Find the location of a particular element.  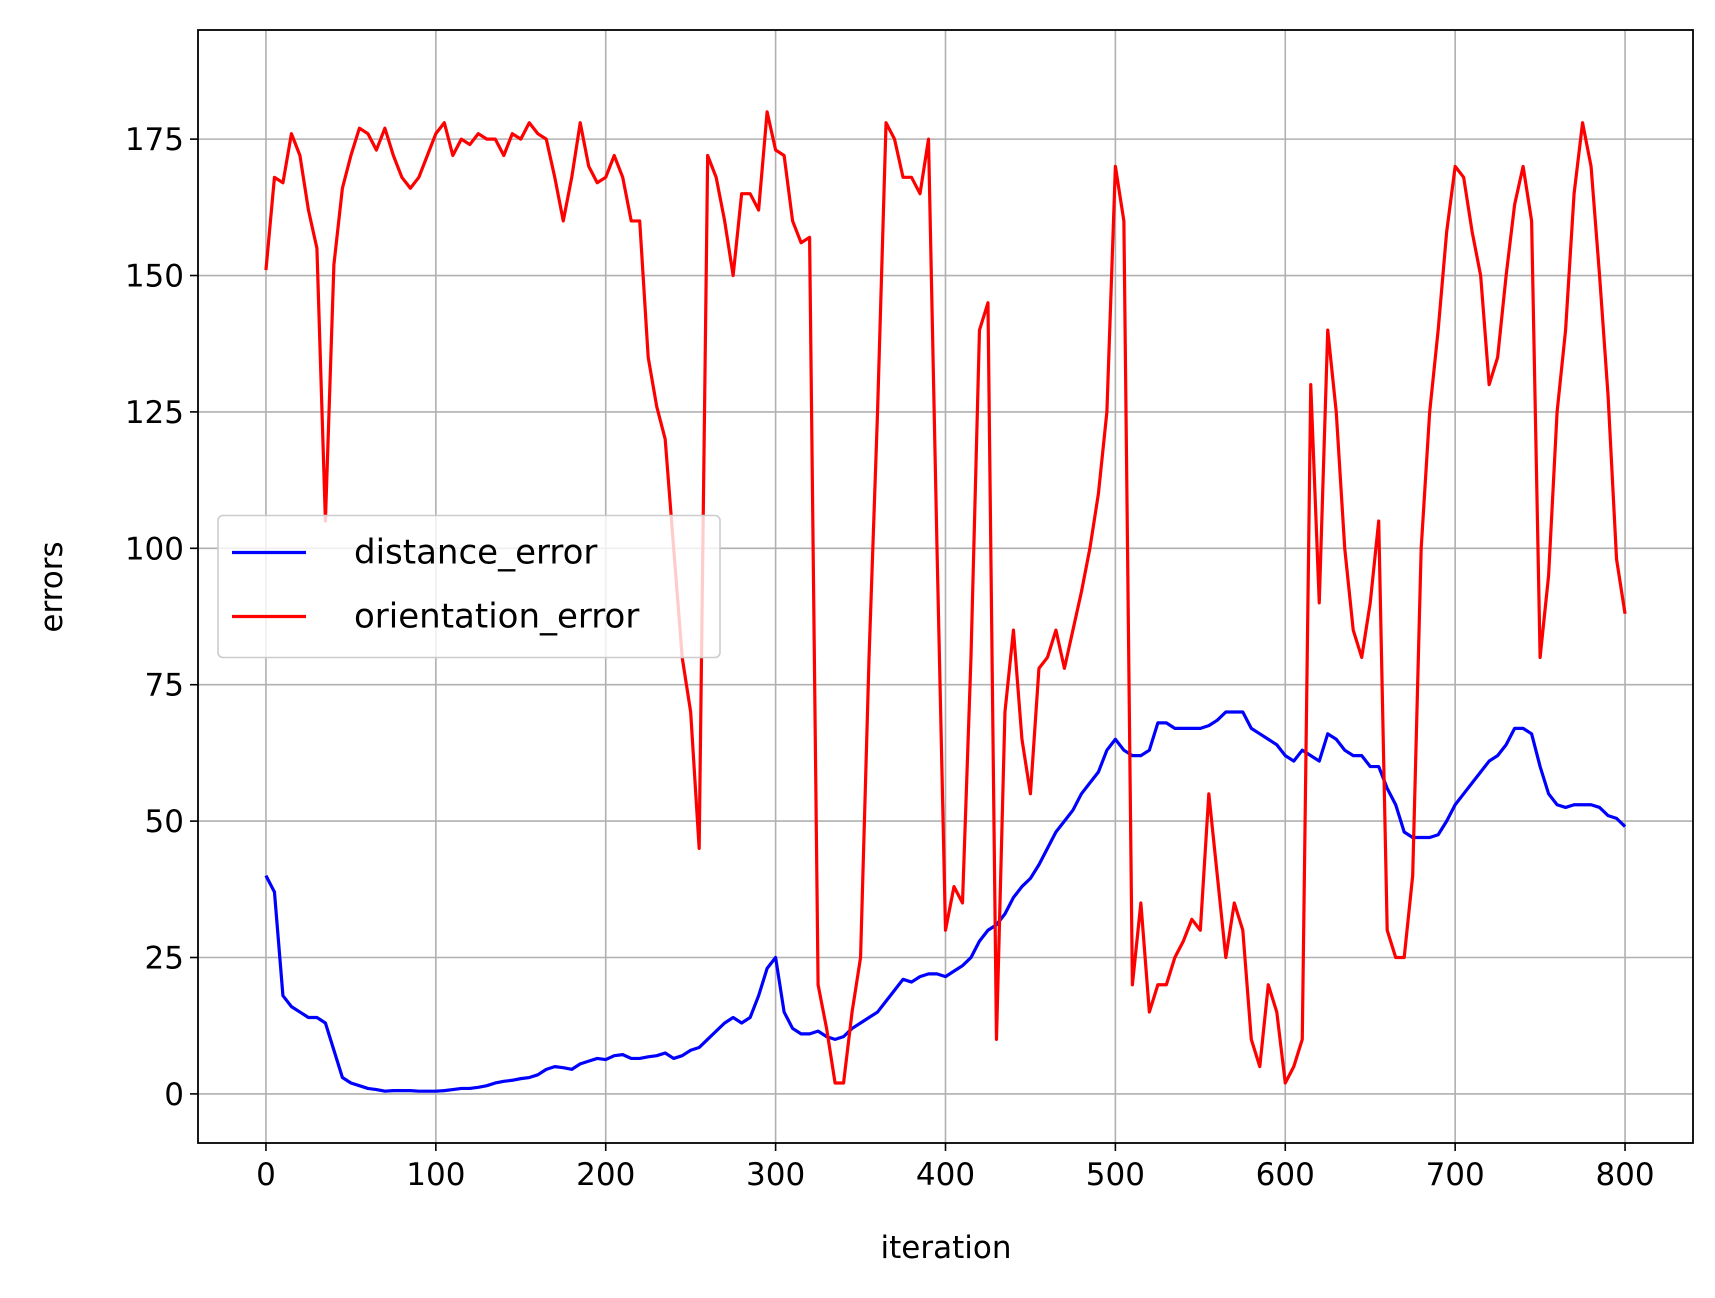

y-tick-label: 125 is located at coordinates (154, 413).